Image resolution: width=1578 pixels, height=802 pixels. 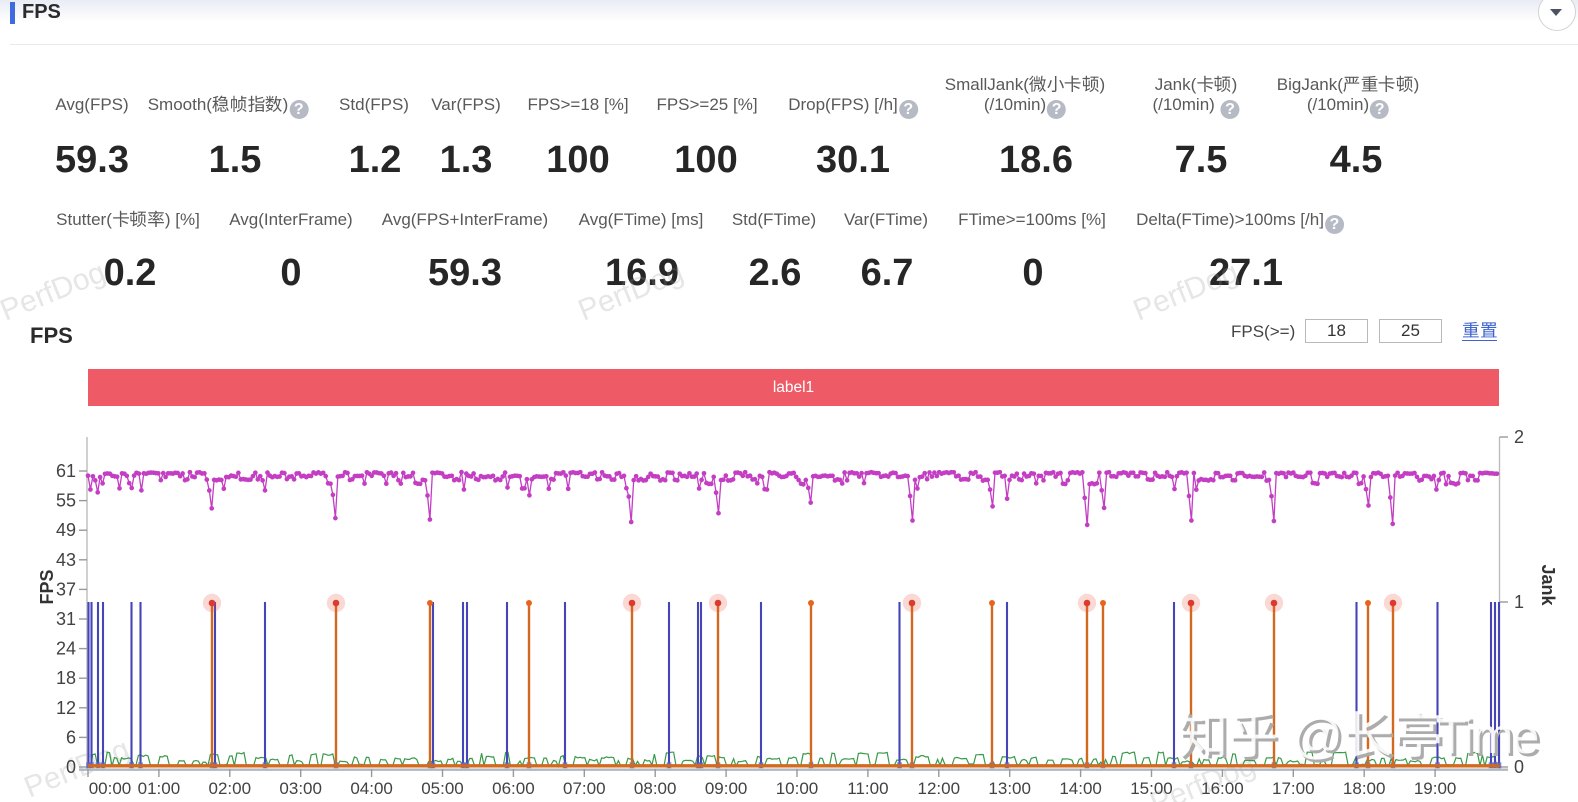 I want to click on svg-text: 16:00, so click(x=1222, y=788).